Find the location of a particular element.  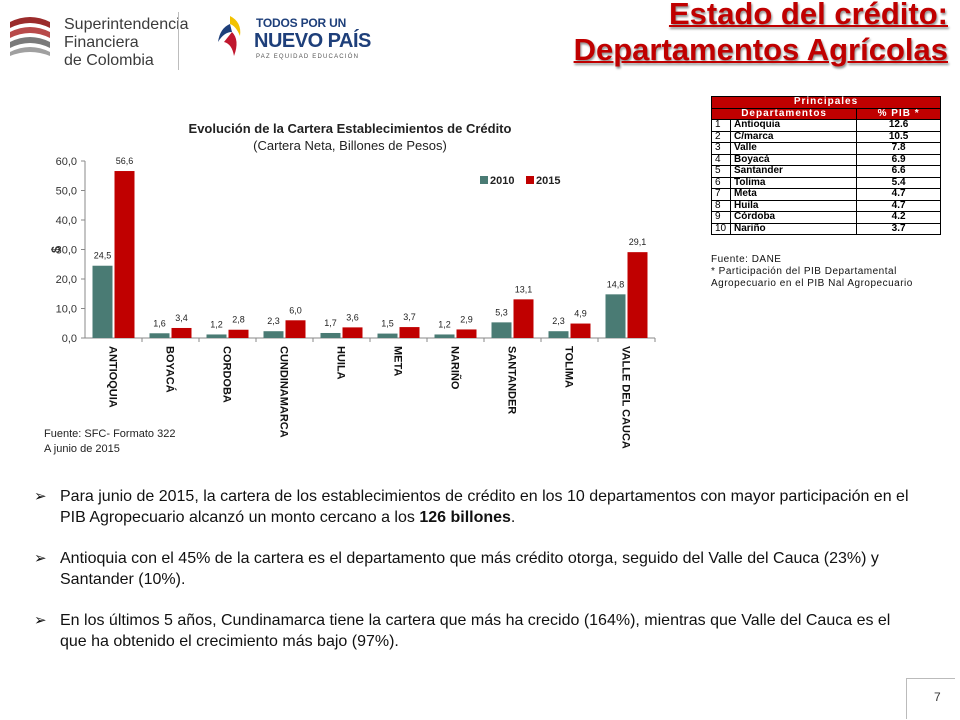

data-label: 1,6 is located at coordinates (159, 323).